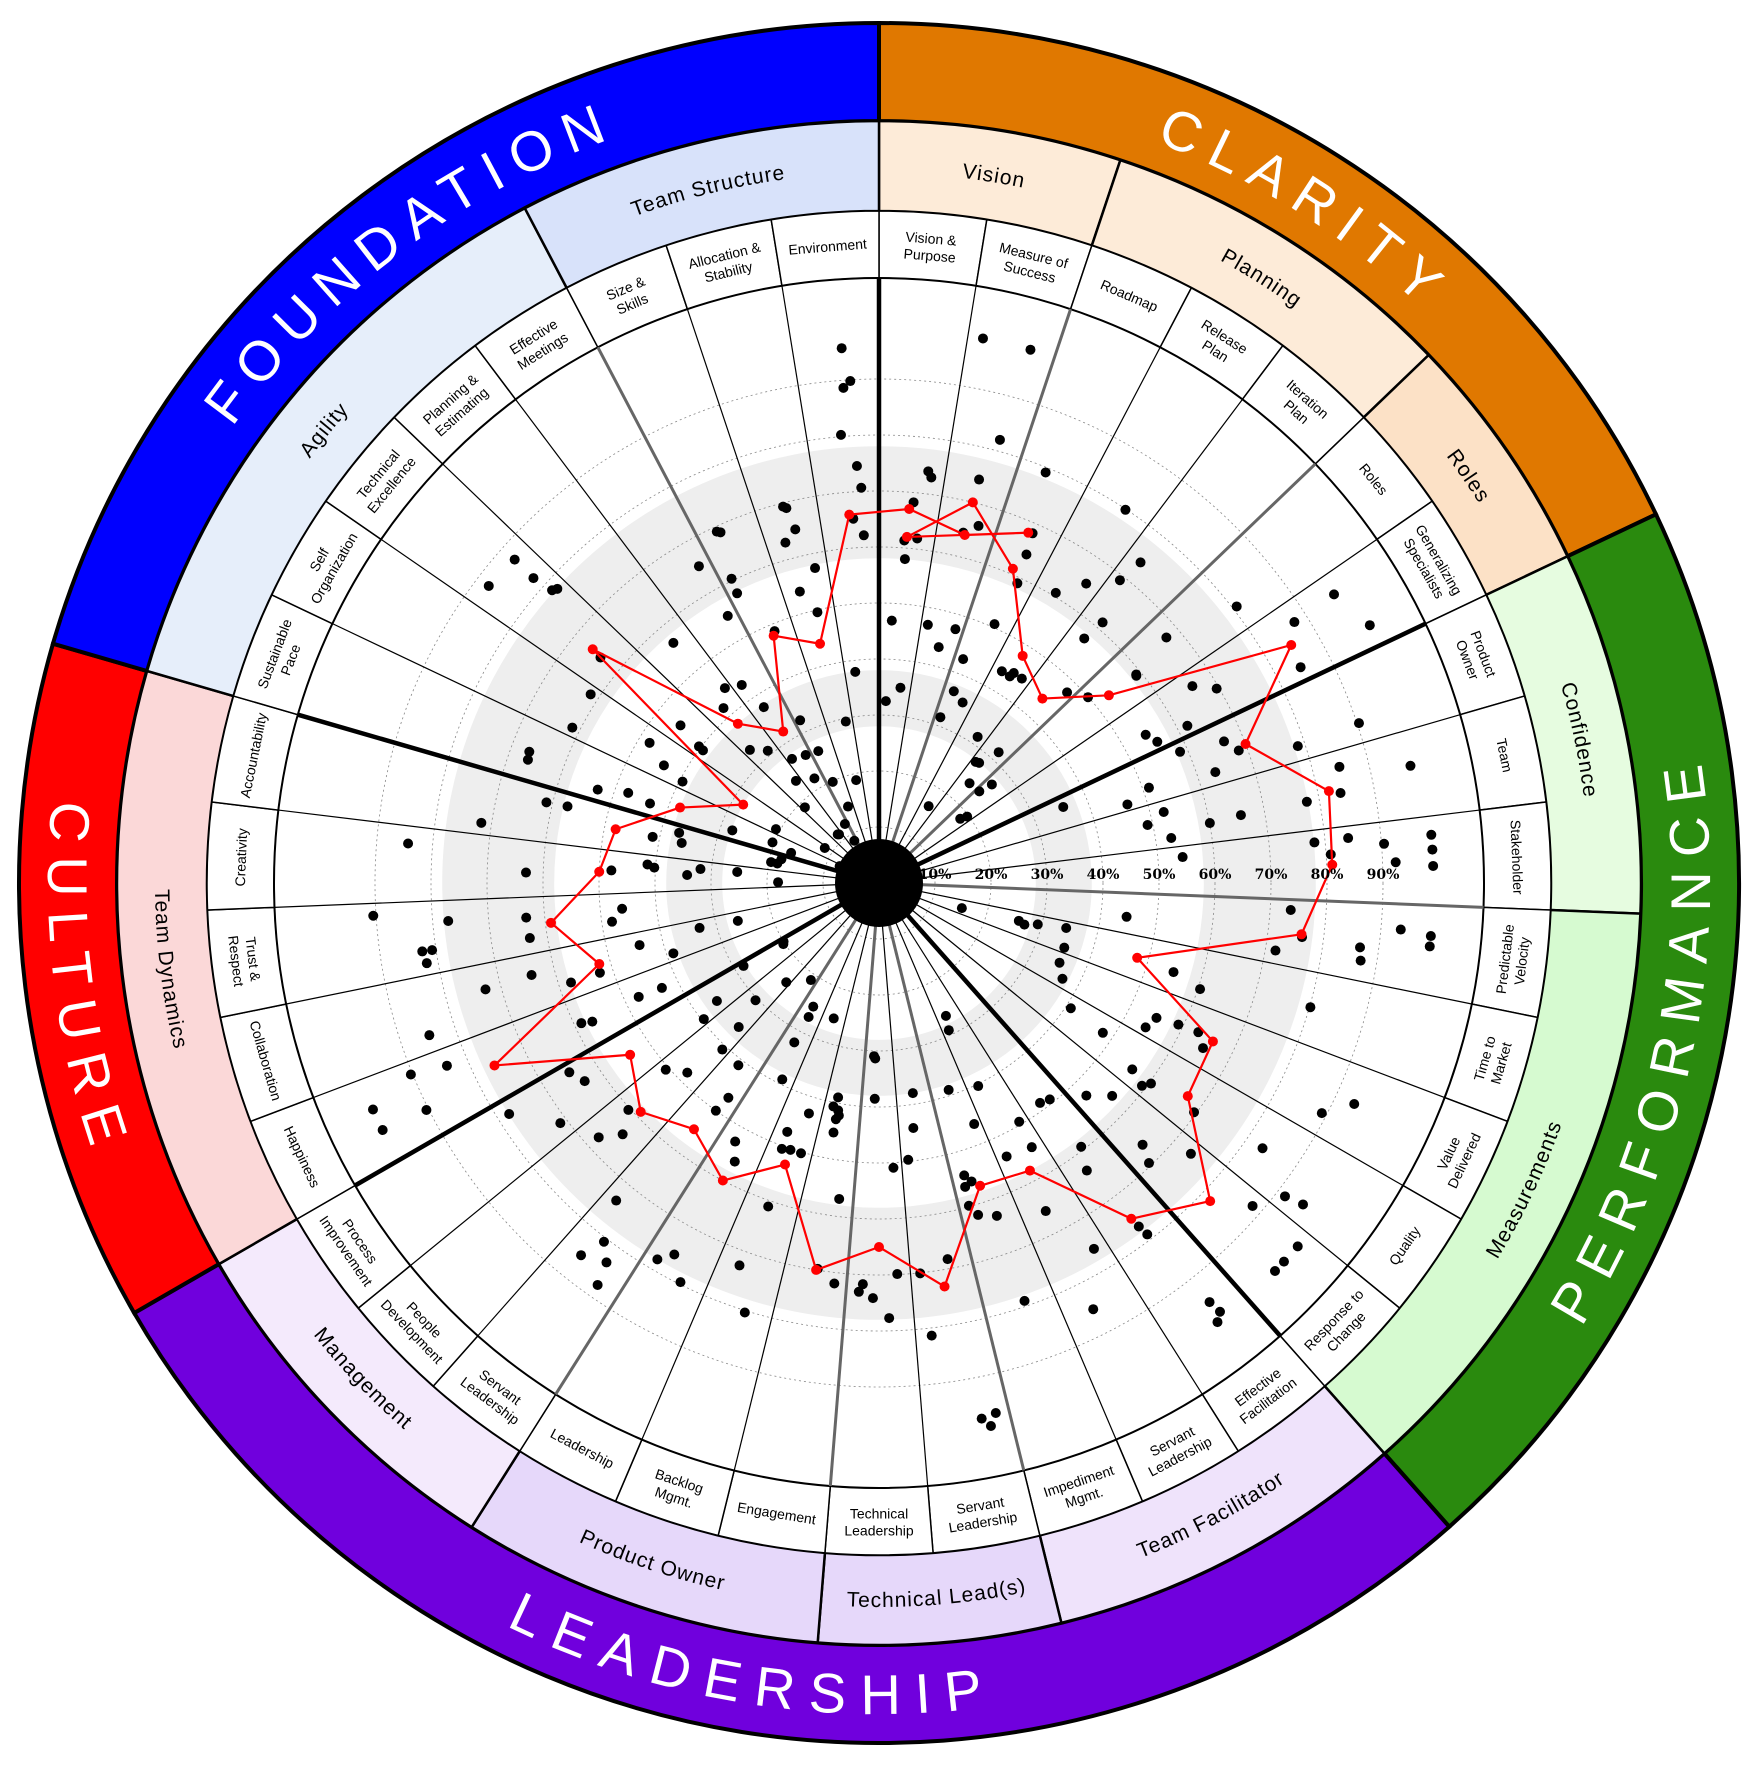  I want to click on category-label: Team, so click(1504, 755).